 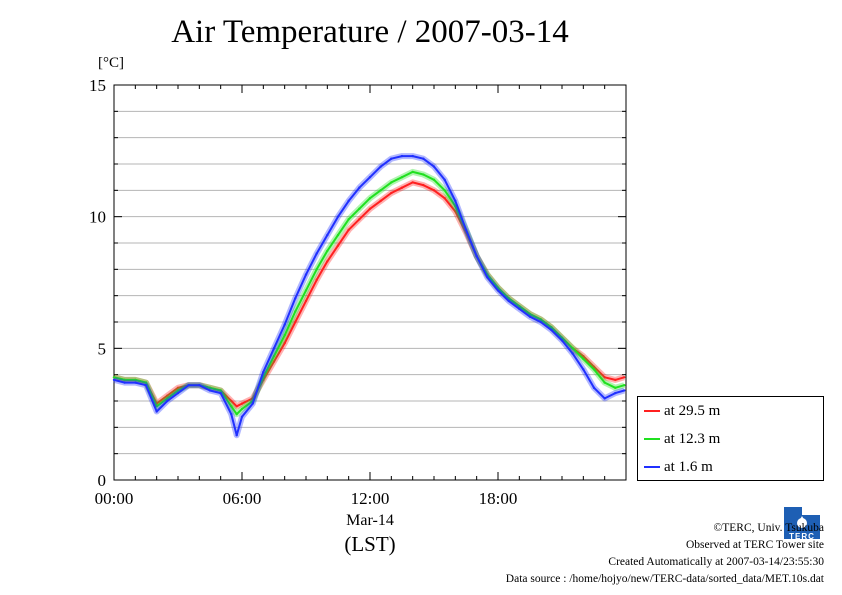 I want to click on logo-text: TERC, so click(x=802, y=536).